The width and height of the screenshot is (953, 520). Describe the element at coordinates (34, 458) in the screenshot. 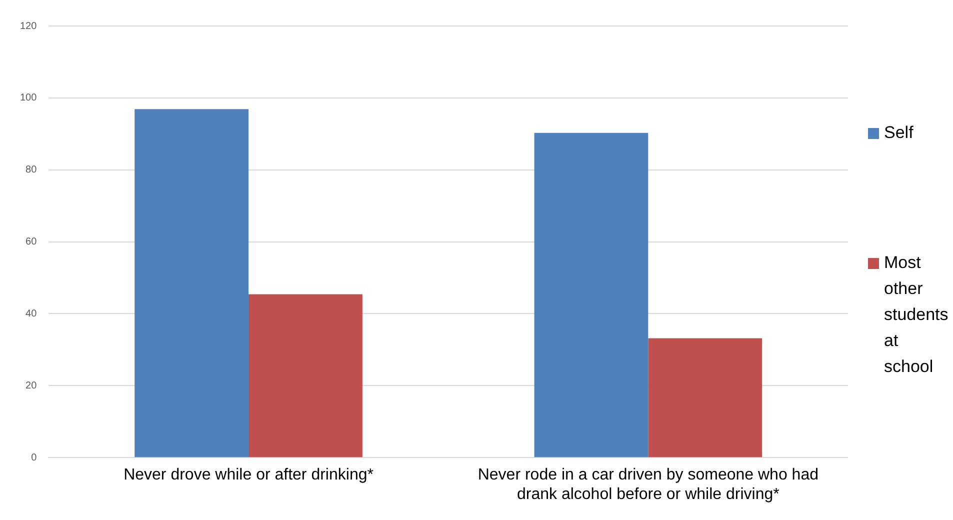

I see `y-tick-label: 0` at that location.